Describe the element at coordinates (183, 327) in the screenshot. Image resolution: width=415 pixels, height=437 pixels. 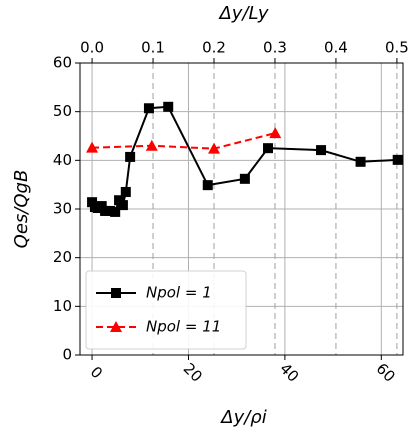
I see `legend-label: Npol = 11` at that location.